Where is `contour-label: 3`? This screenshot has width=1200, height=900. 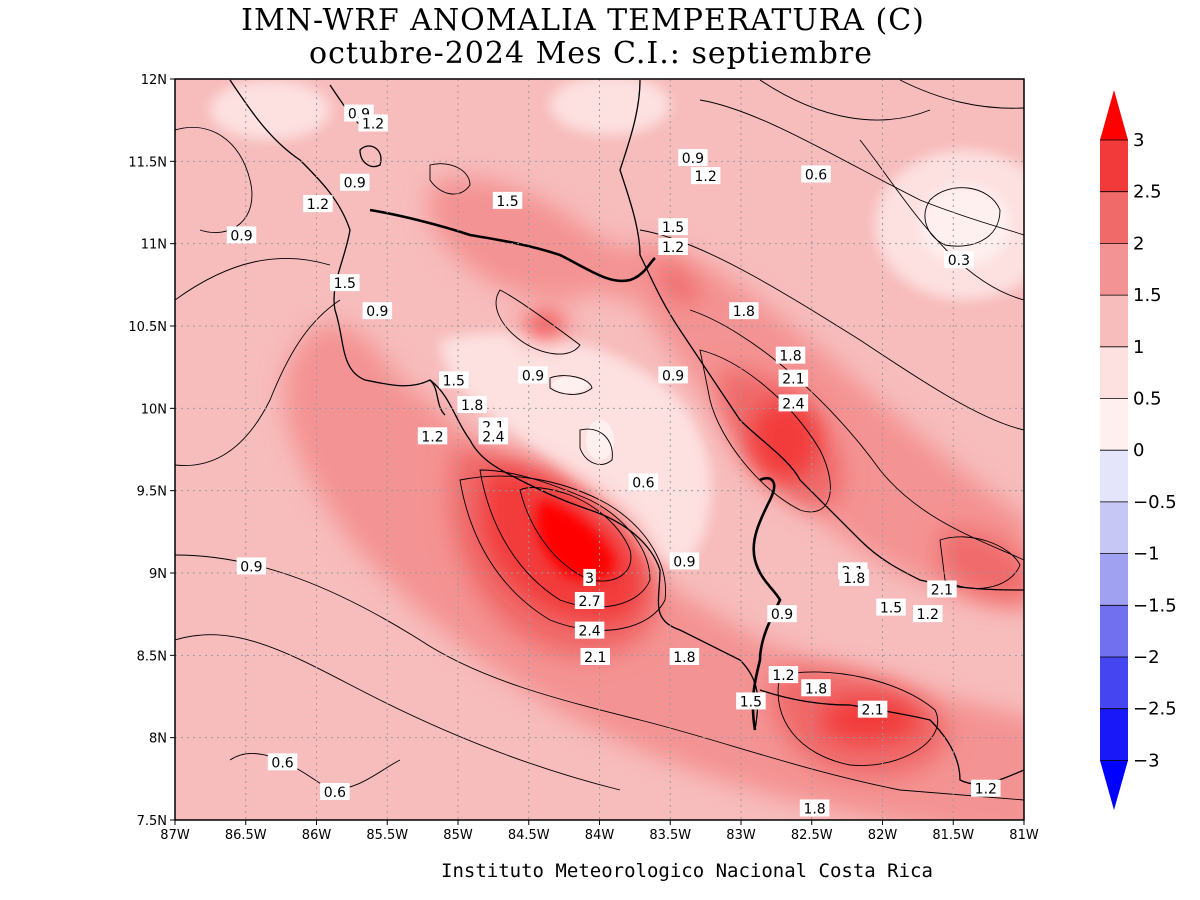 contour-label: 3 is located at coordinates (589, 579).